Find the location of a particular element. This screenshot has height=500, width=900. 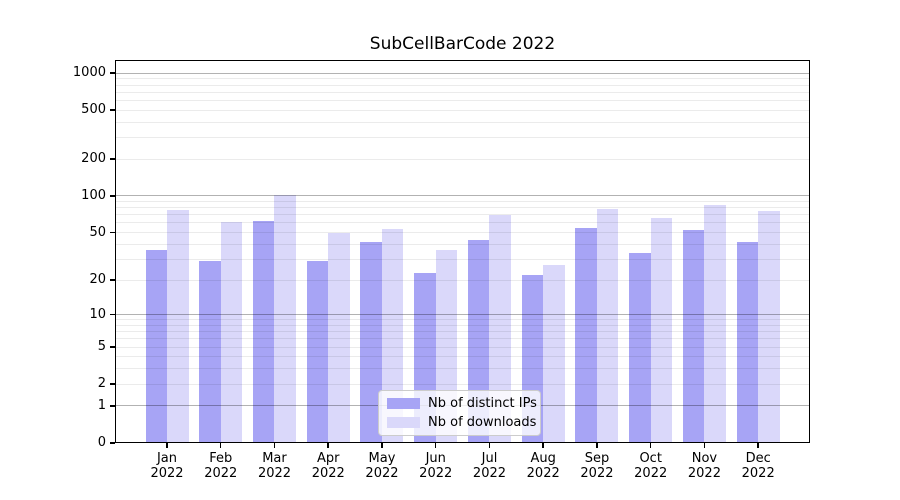

bar-sep-downloads is located at coordinates (607, 326).